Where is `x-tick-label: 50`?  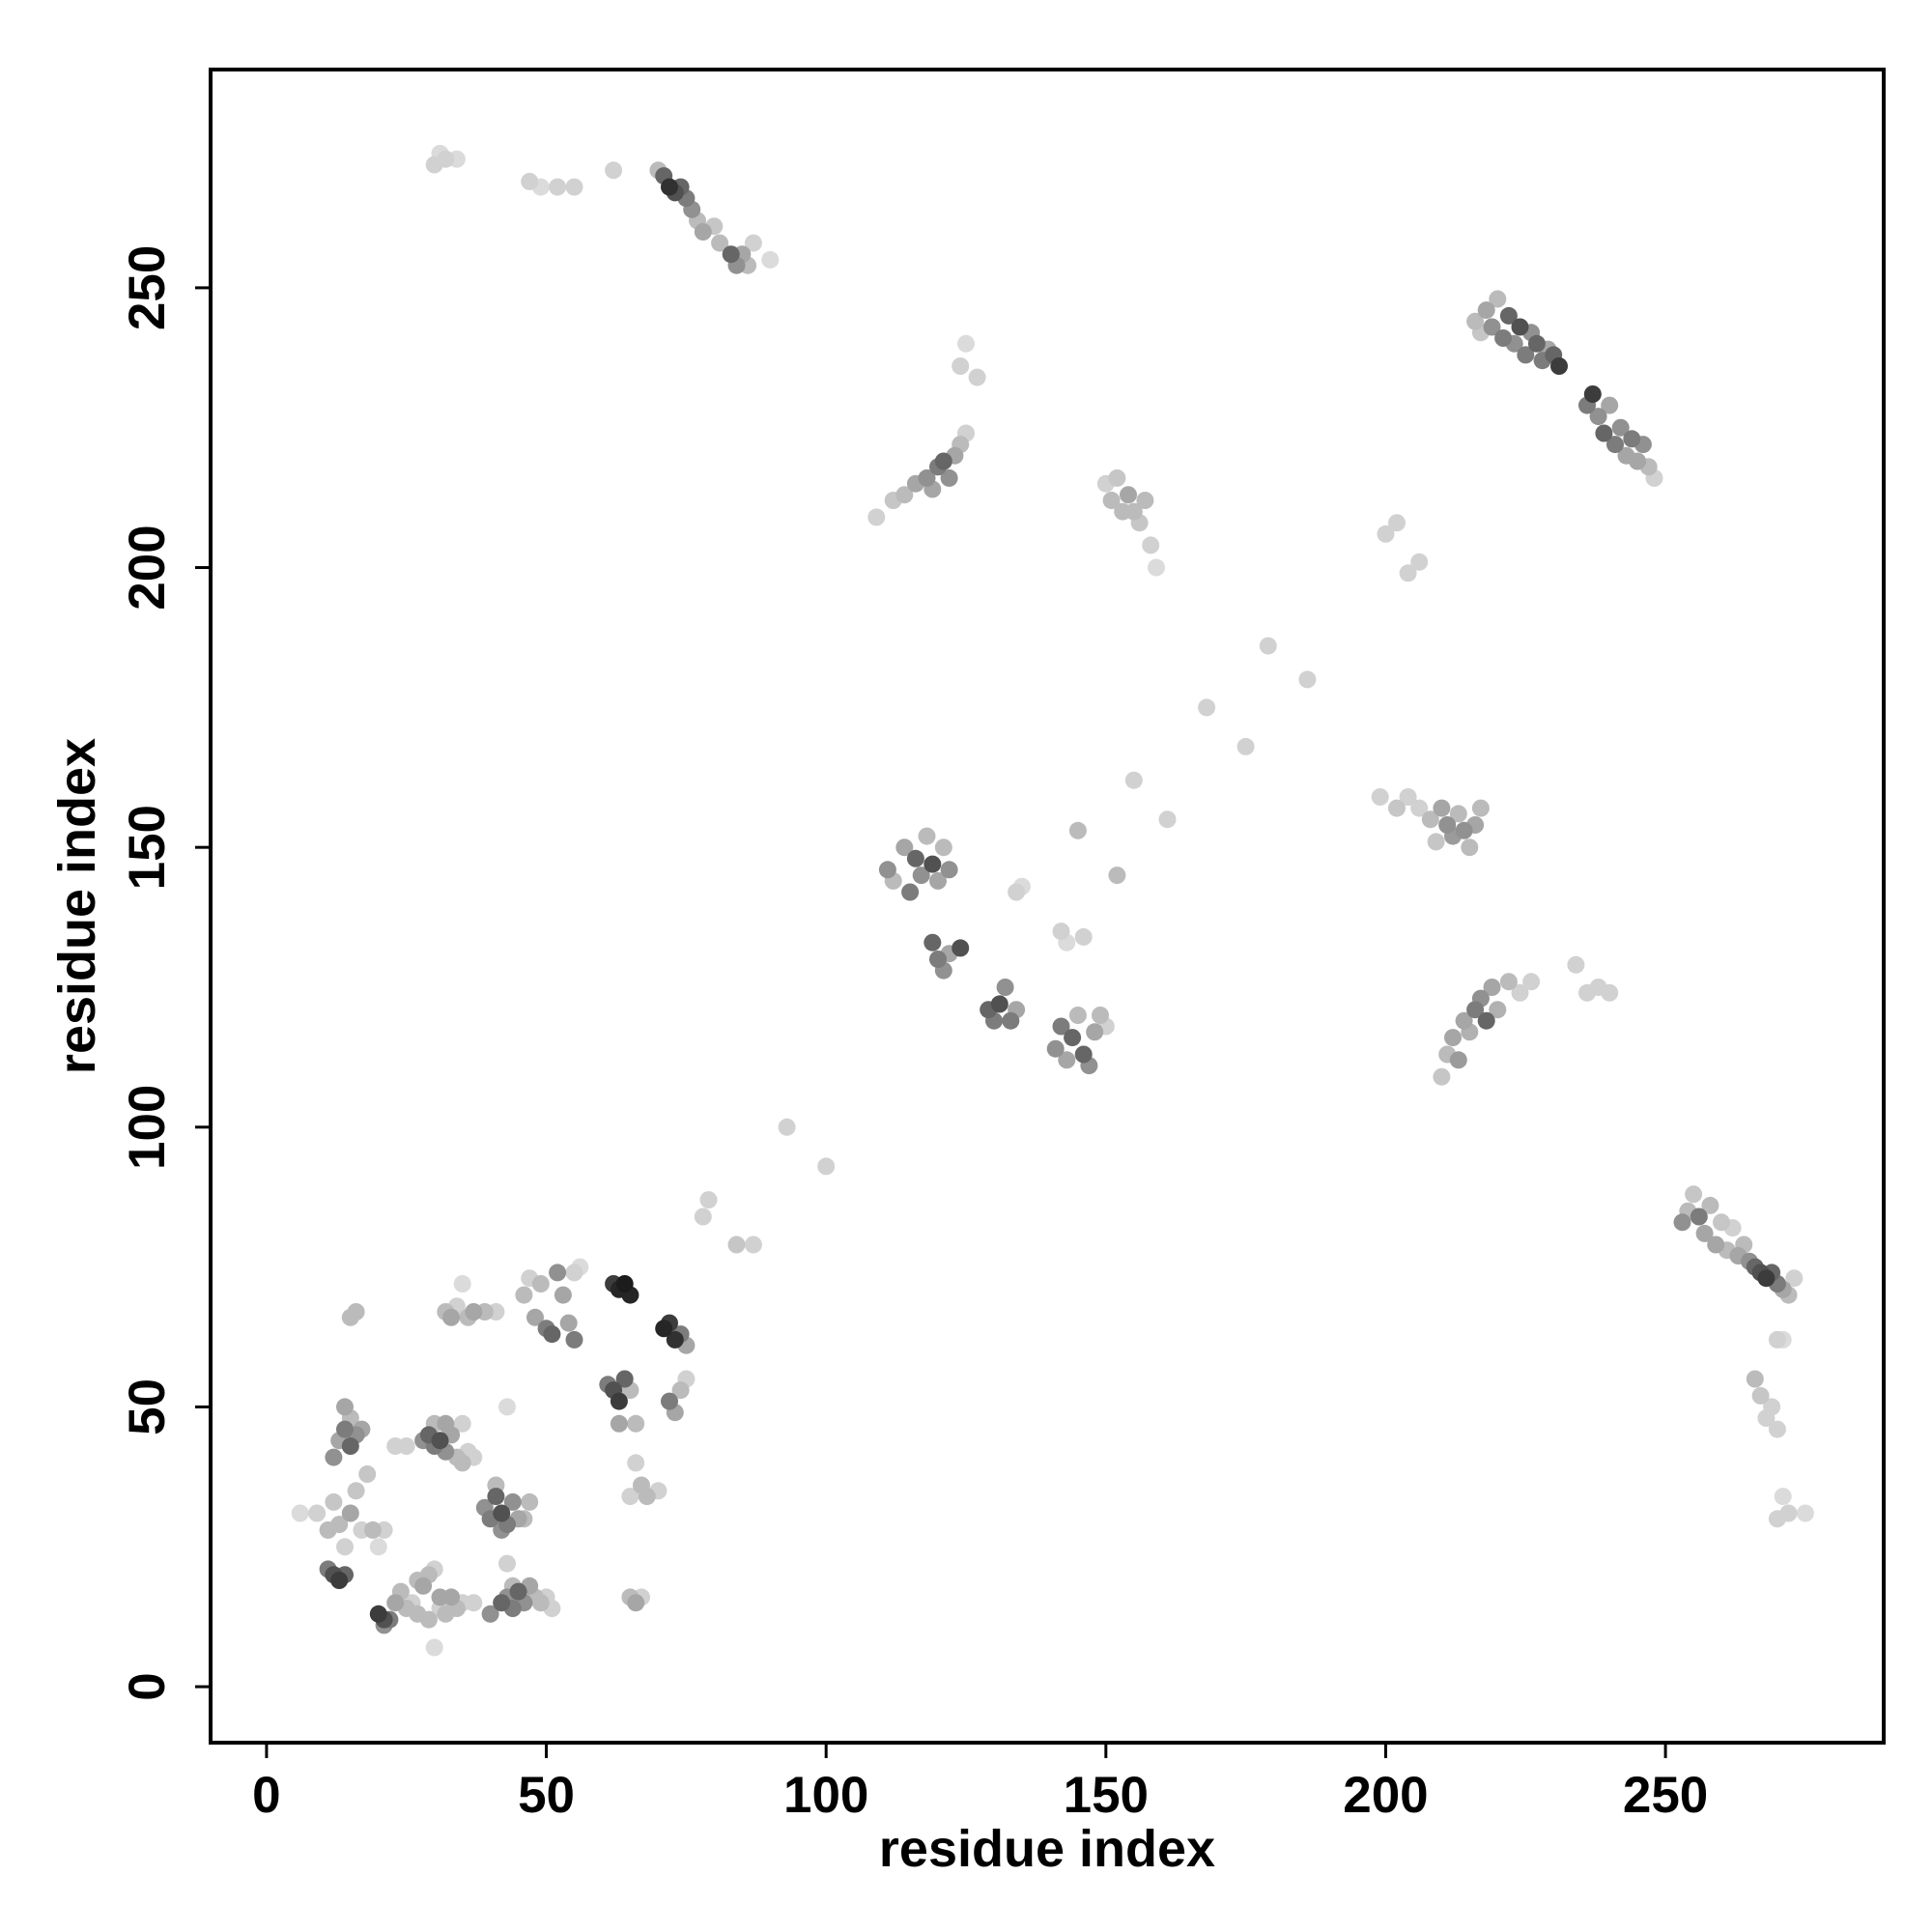 x-tick-label: 50 is located at coordinates (546, 1795).